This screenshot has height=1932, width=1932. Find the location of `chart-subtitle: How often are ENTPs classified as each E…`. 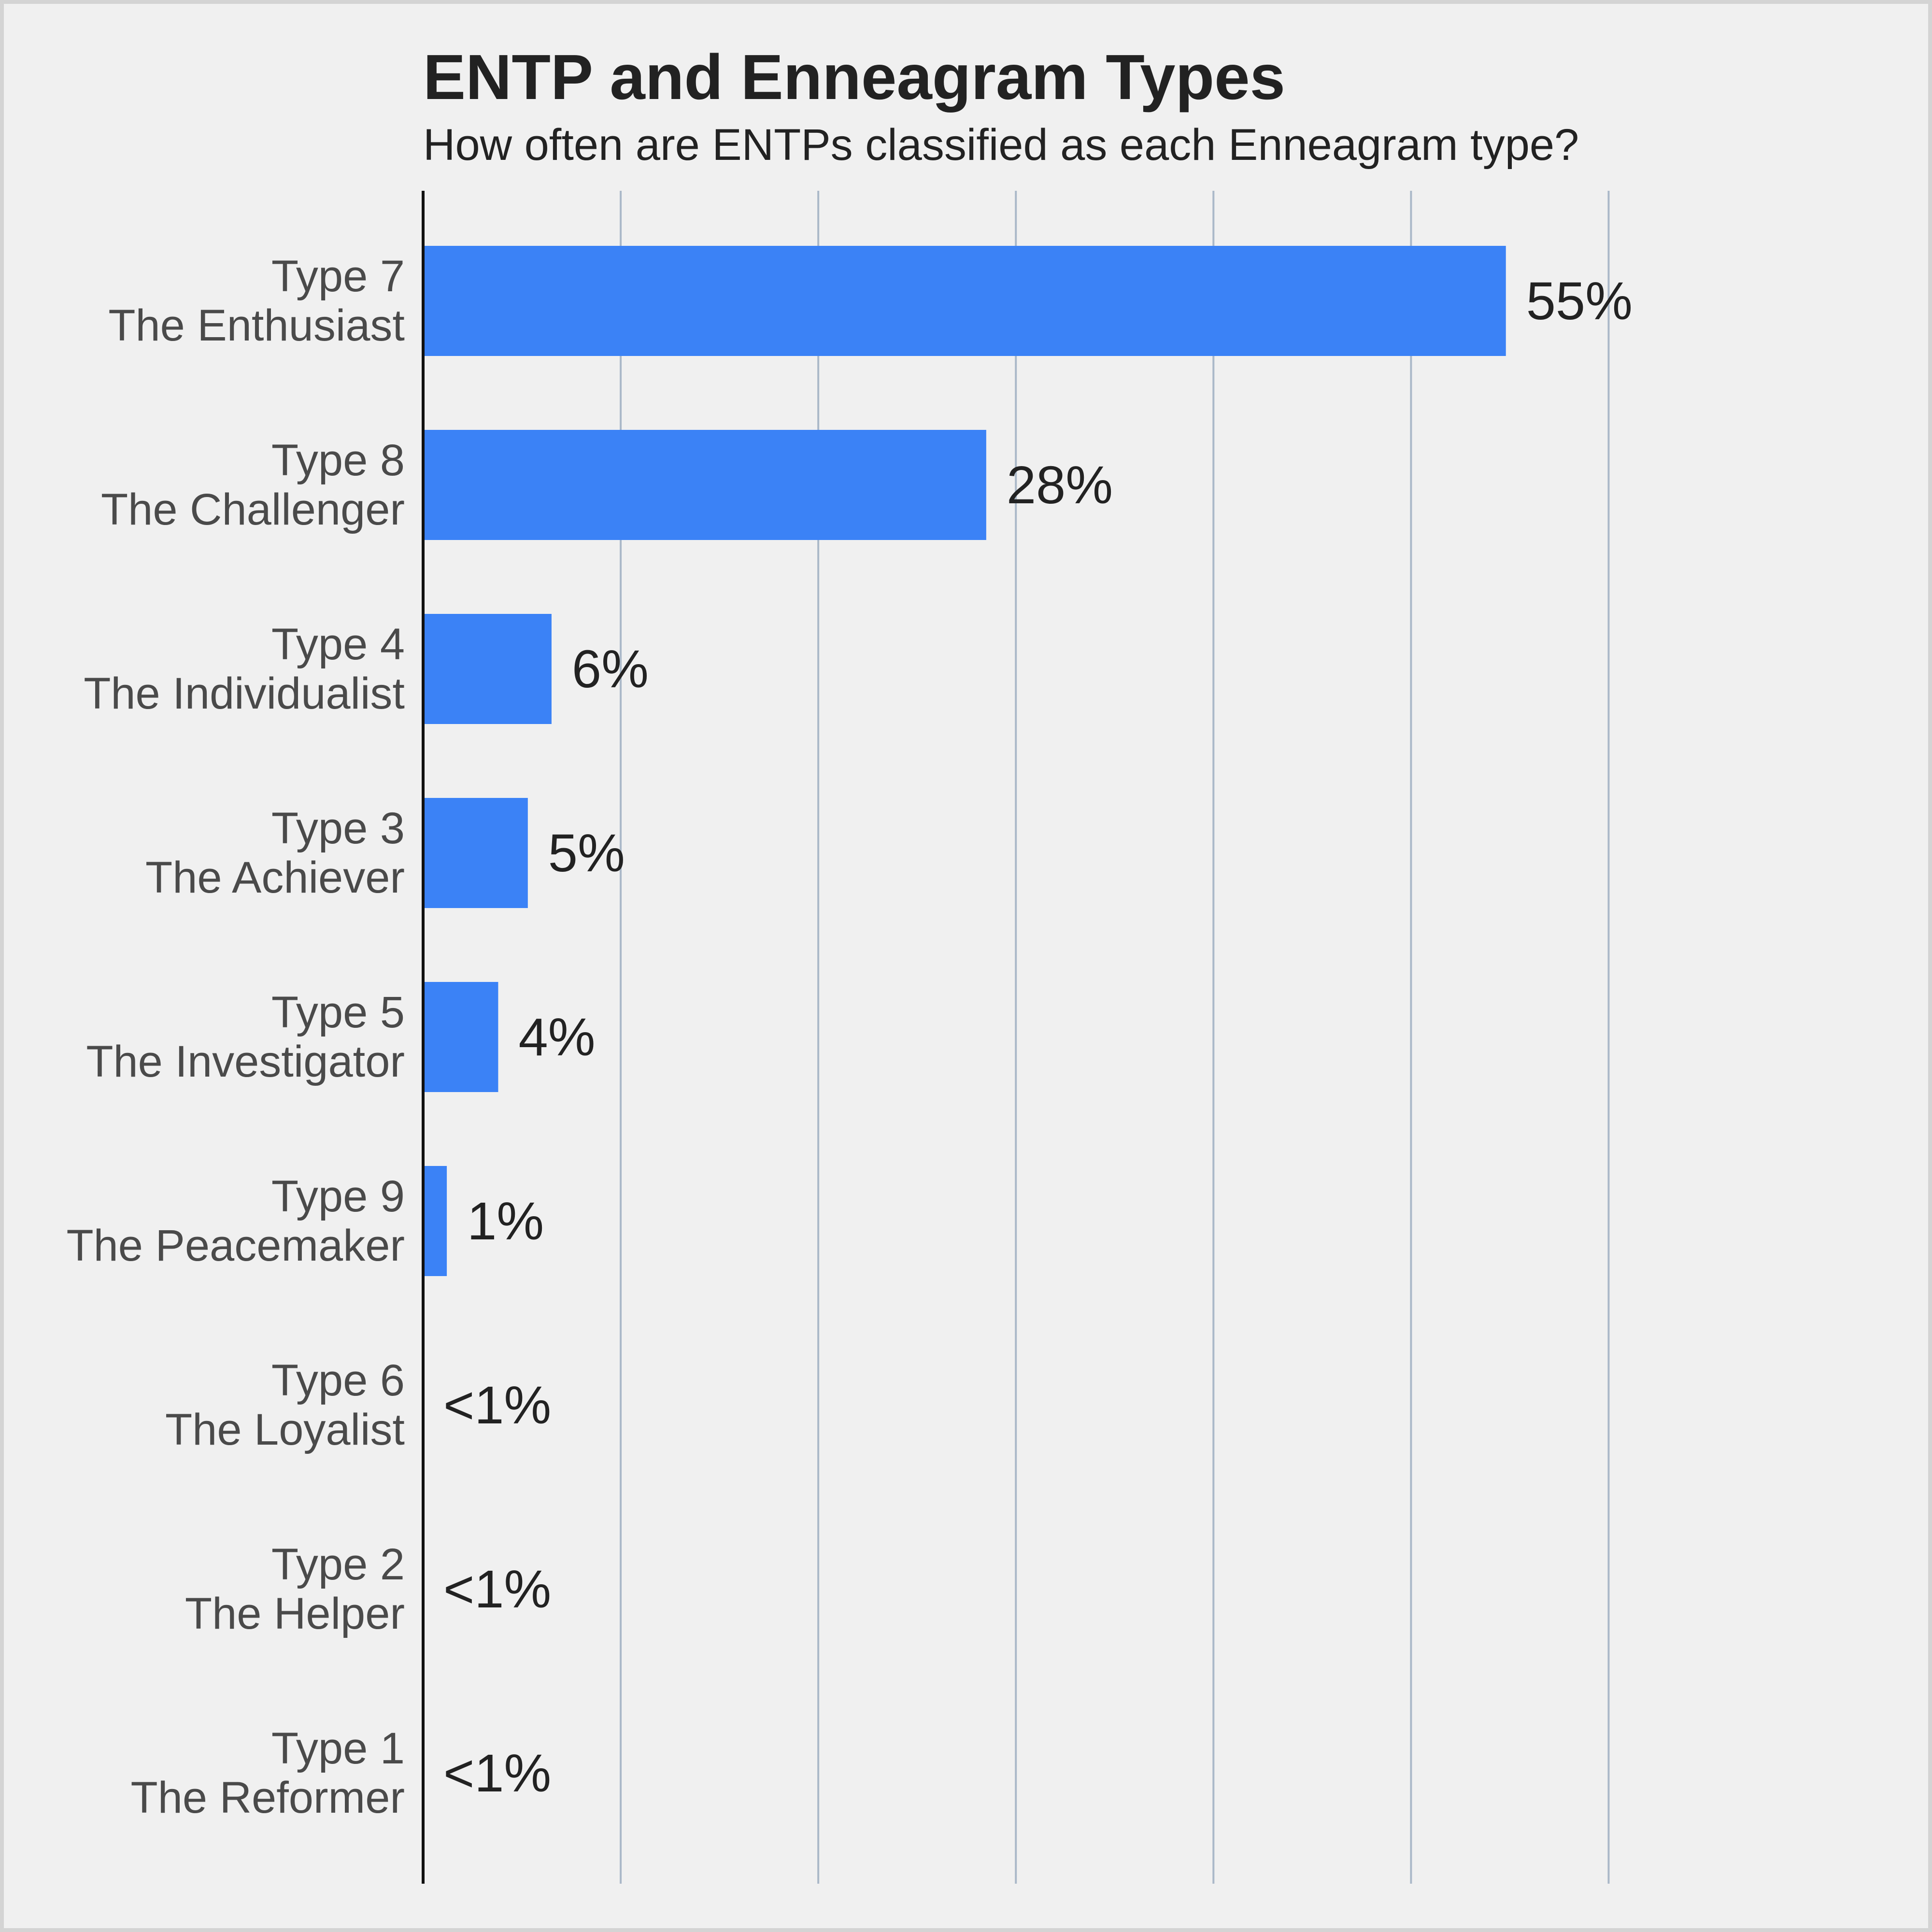

chart-subtitle: How often are ENTPs classified as each E… is located at coordinates (1001, 145).